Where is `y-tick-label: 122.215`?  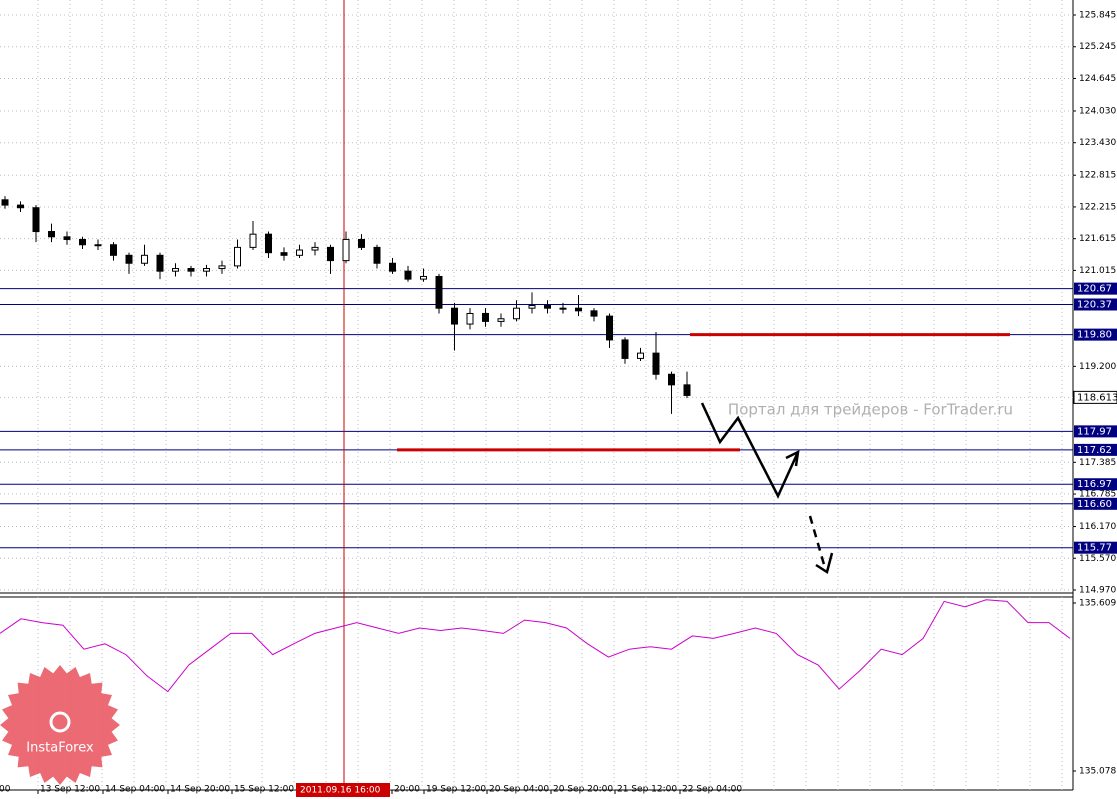 y-tick-label: 122.215 is located at coordinates (1097, 207).